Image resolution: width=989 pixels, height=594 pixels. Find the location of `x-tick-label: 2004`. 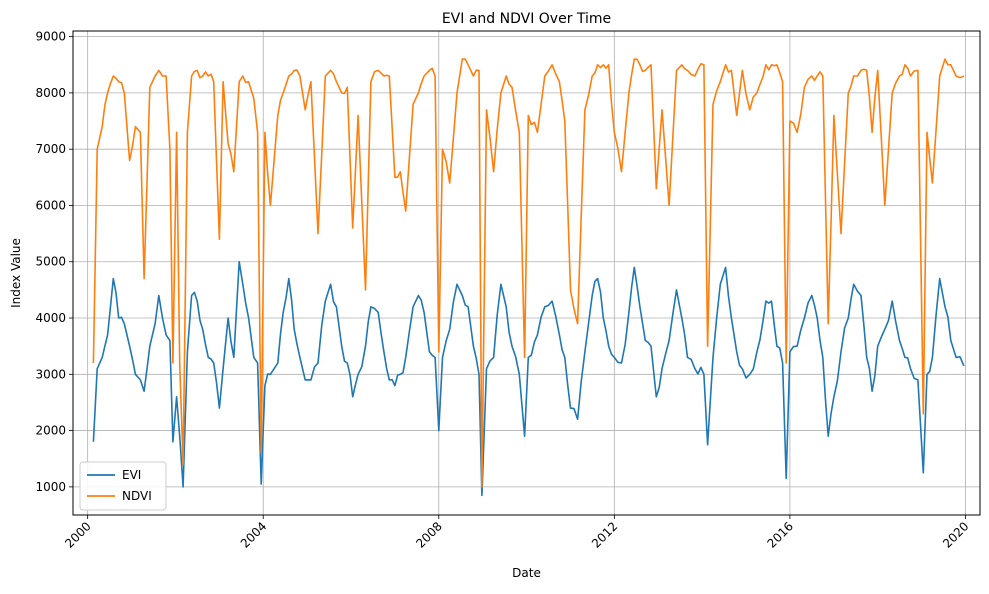

x-tick-label: 2004 is located at coordinates (253, 534).